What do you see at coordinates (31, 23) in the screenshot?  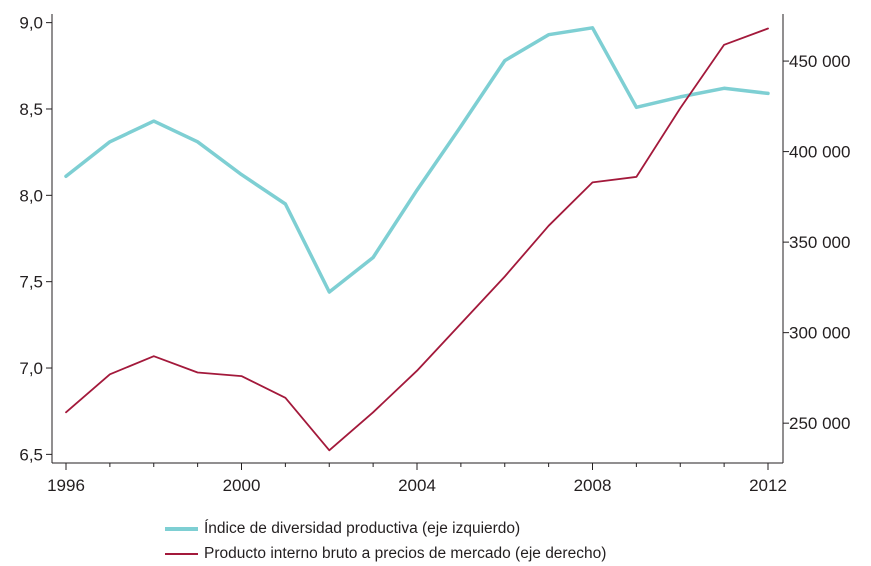 I see `left-y-tick-label: 9,0` at bounding box center [31, 23].